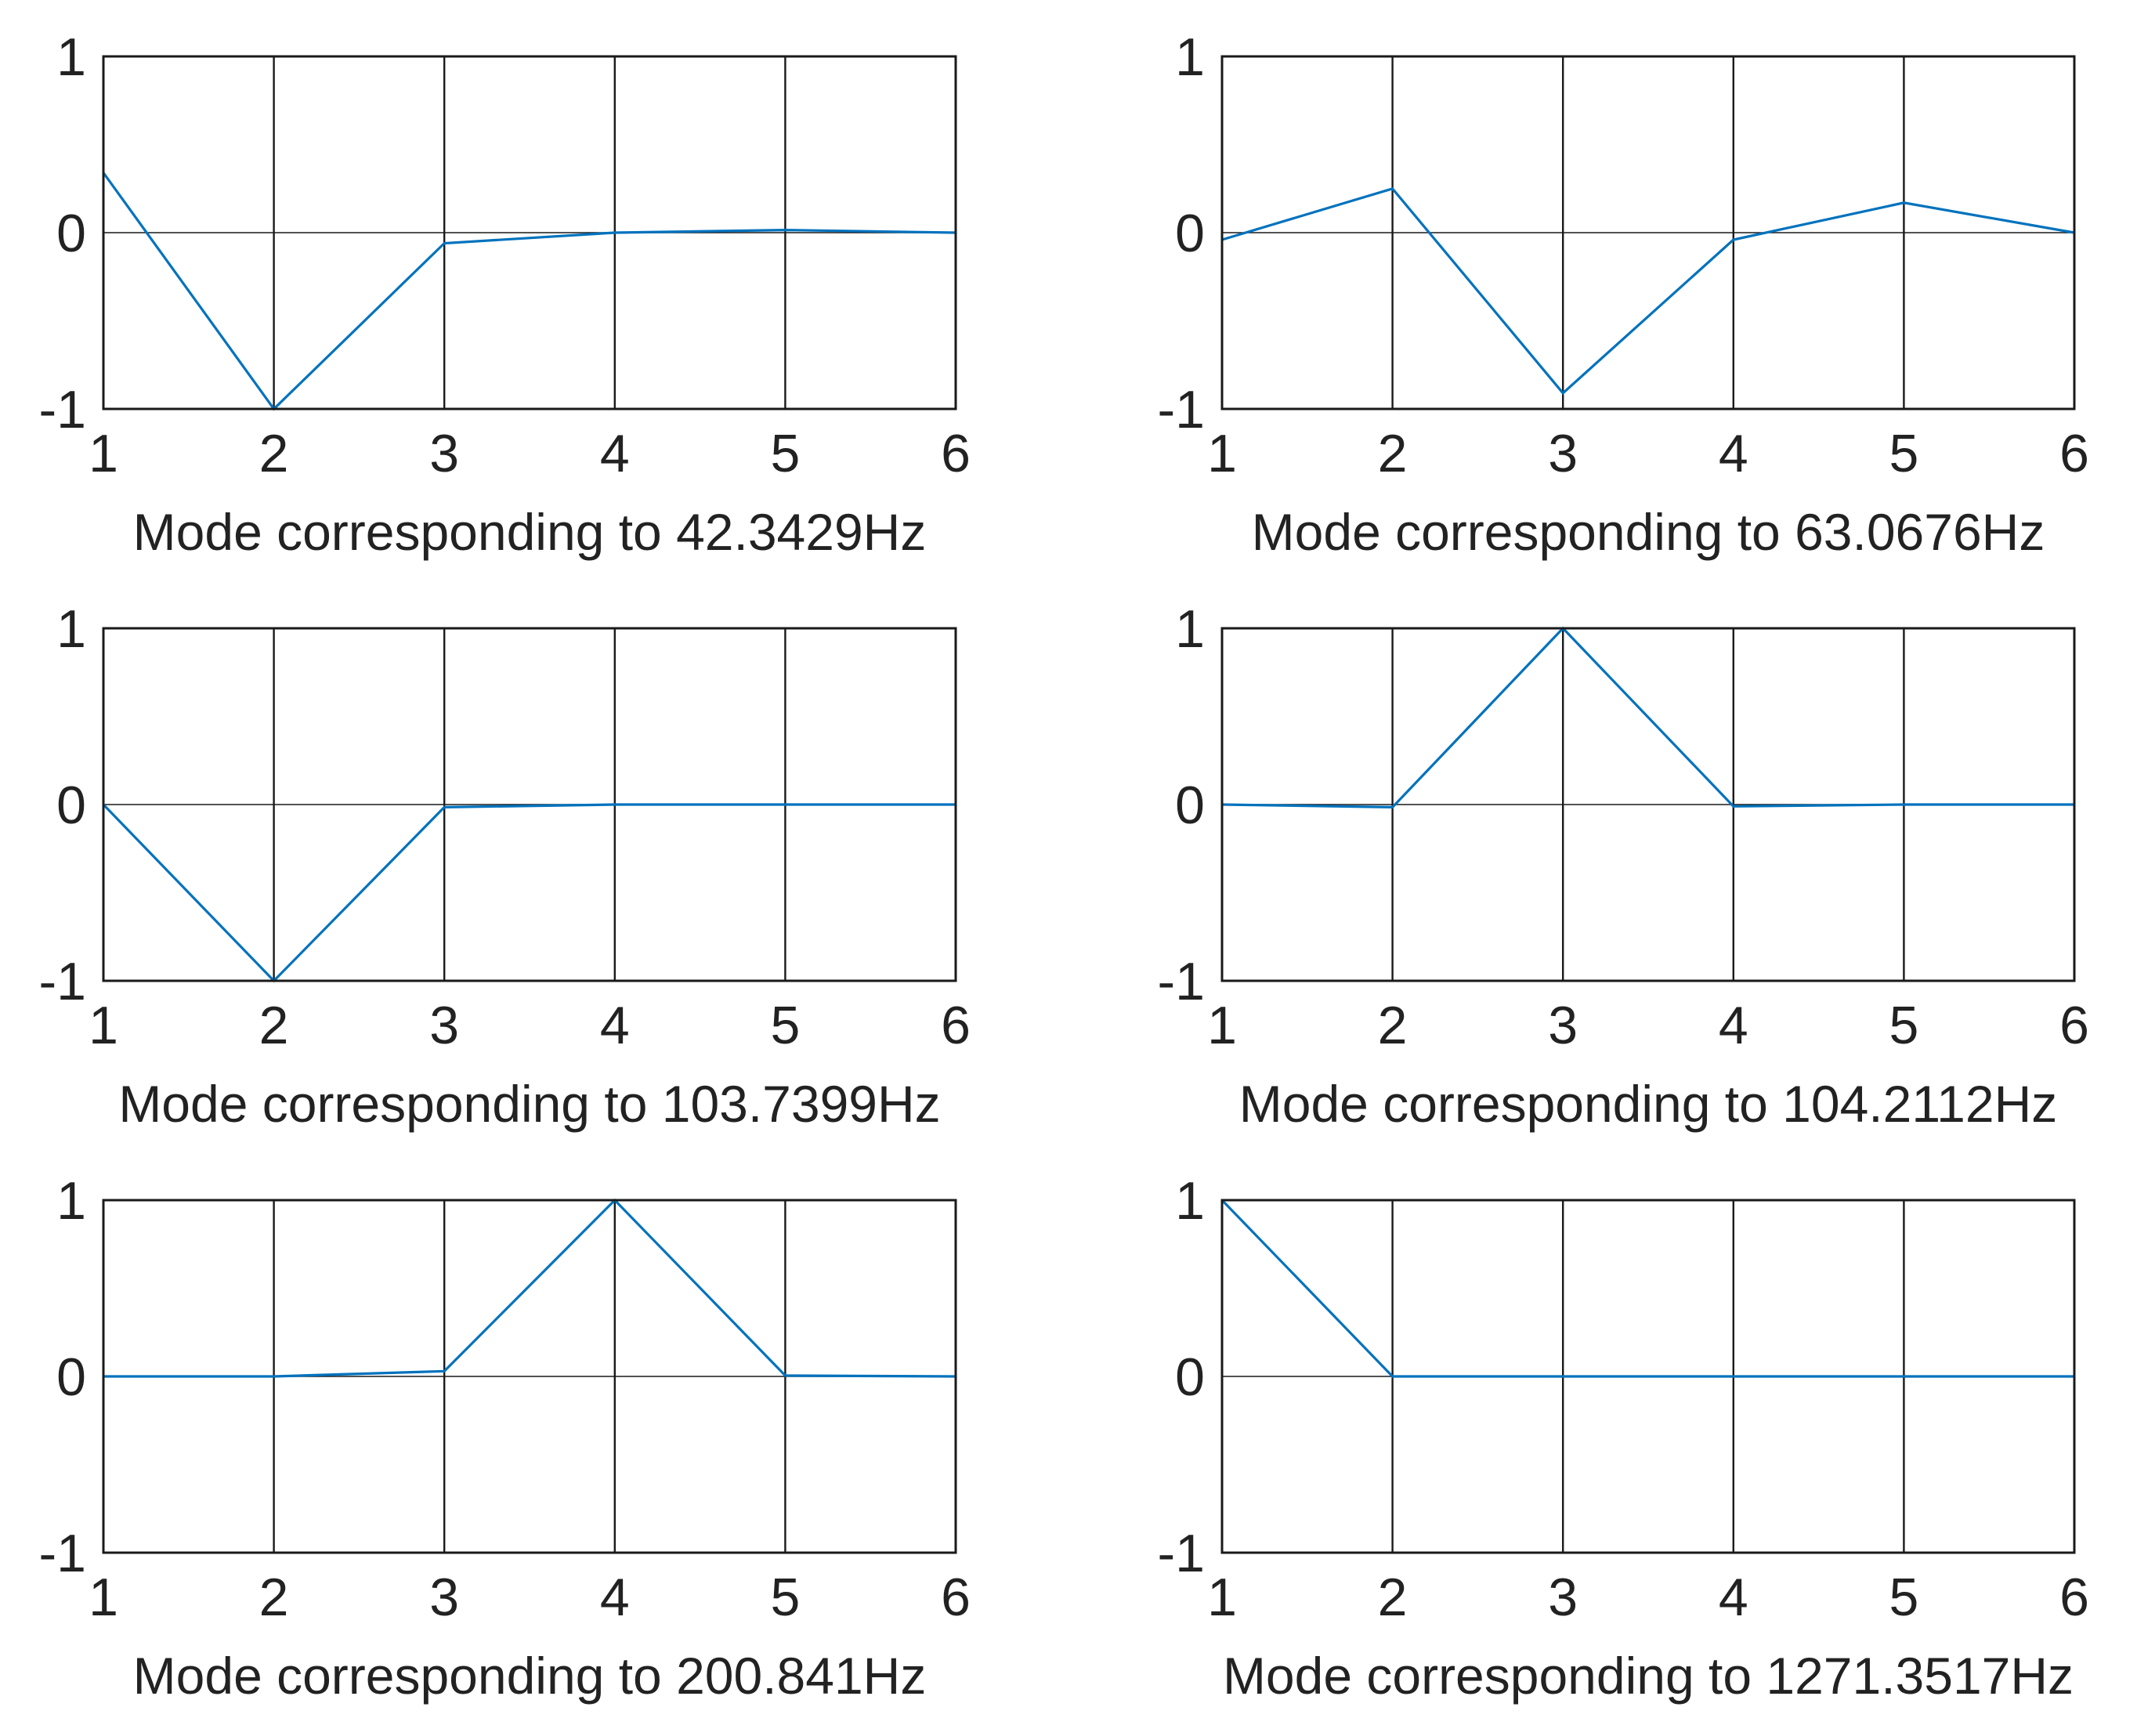 This screenshot has width=2137, height=1736. What do you see at coordinates (530, 1676) in the screenshot?
I see `x-axis-label: Mode corresponding to 200.841Hz` at bounding box center [530, 1676].